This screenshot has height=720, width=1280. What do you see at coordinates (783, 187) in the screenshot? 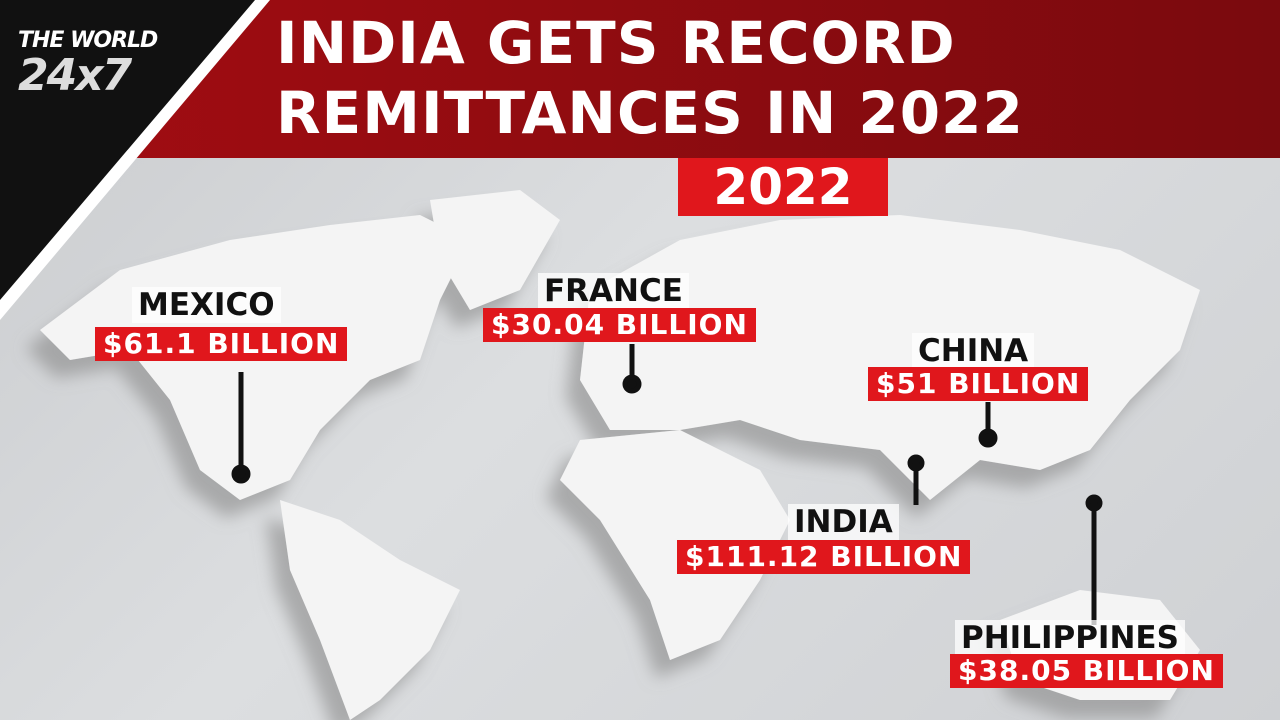
I see `year-badge: 2022` at bounding box center [783, 187].